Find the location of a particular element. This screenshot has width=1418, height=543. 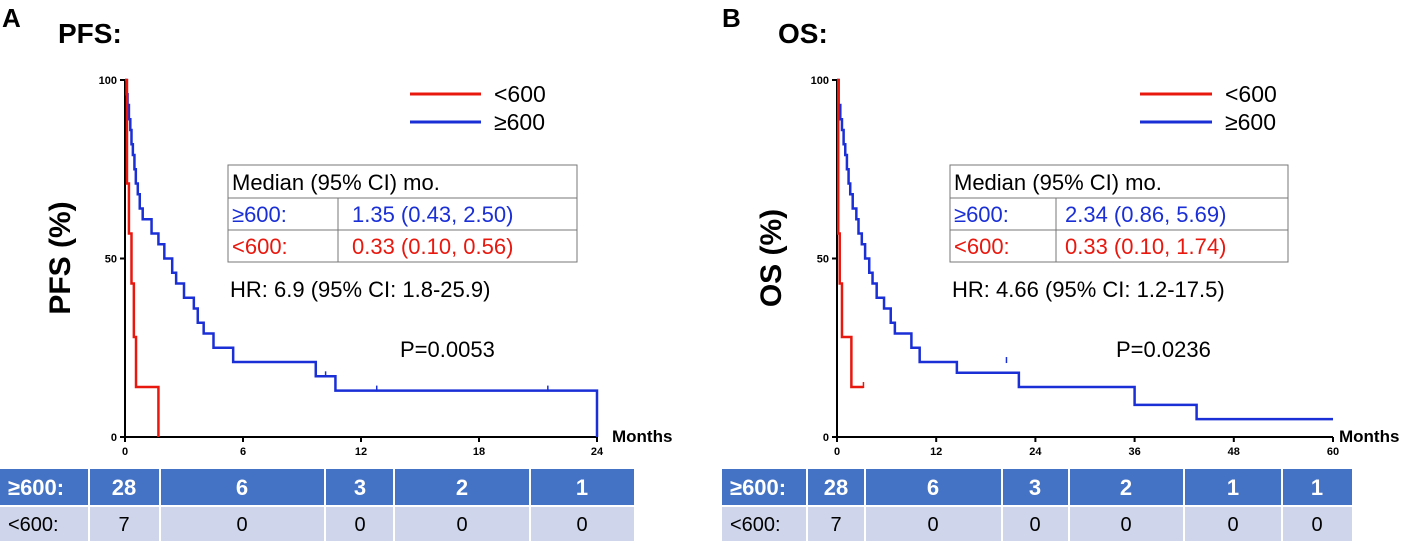

panel-b-legend: <600 ≥600 is located at coordinates (1208, 108).